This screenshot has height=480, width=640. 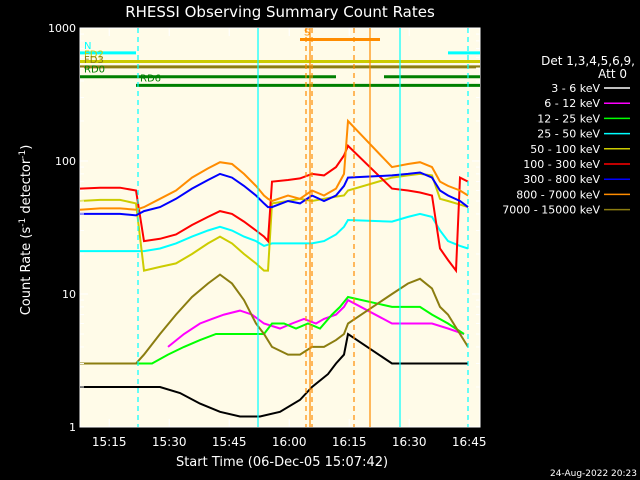 I want to click on state-bar-label-n: N, so click(x=87, y=46).